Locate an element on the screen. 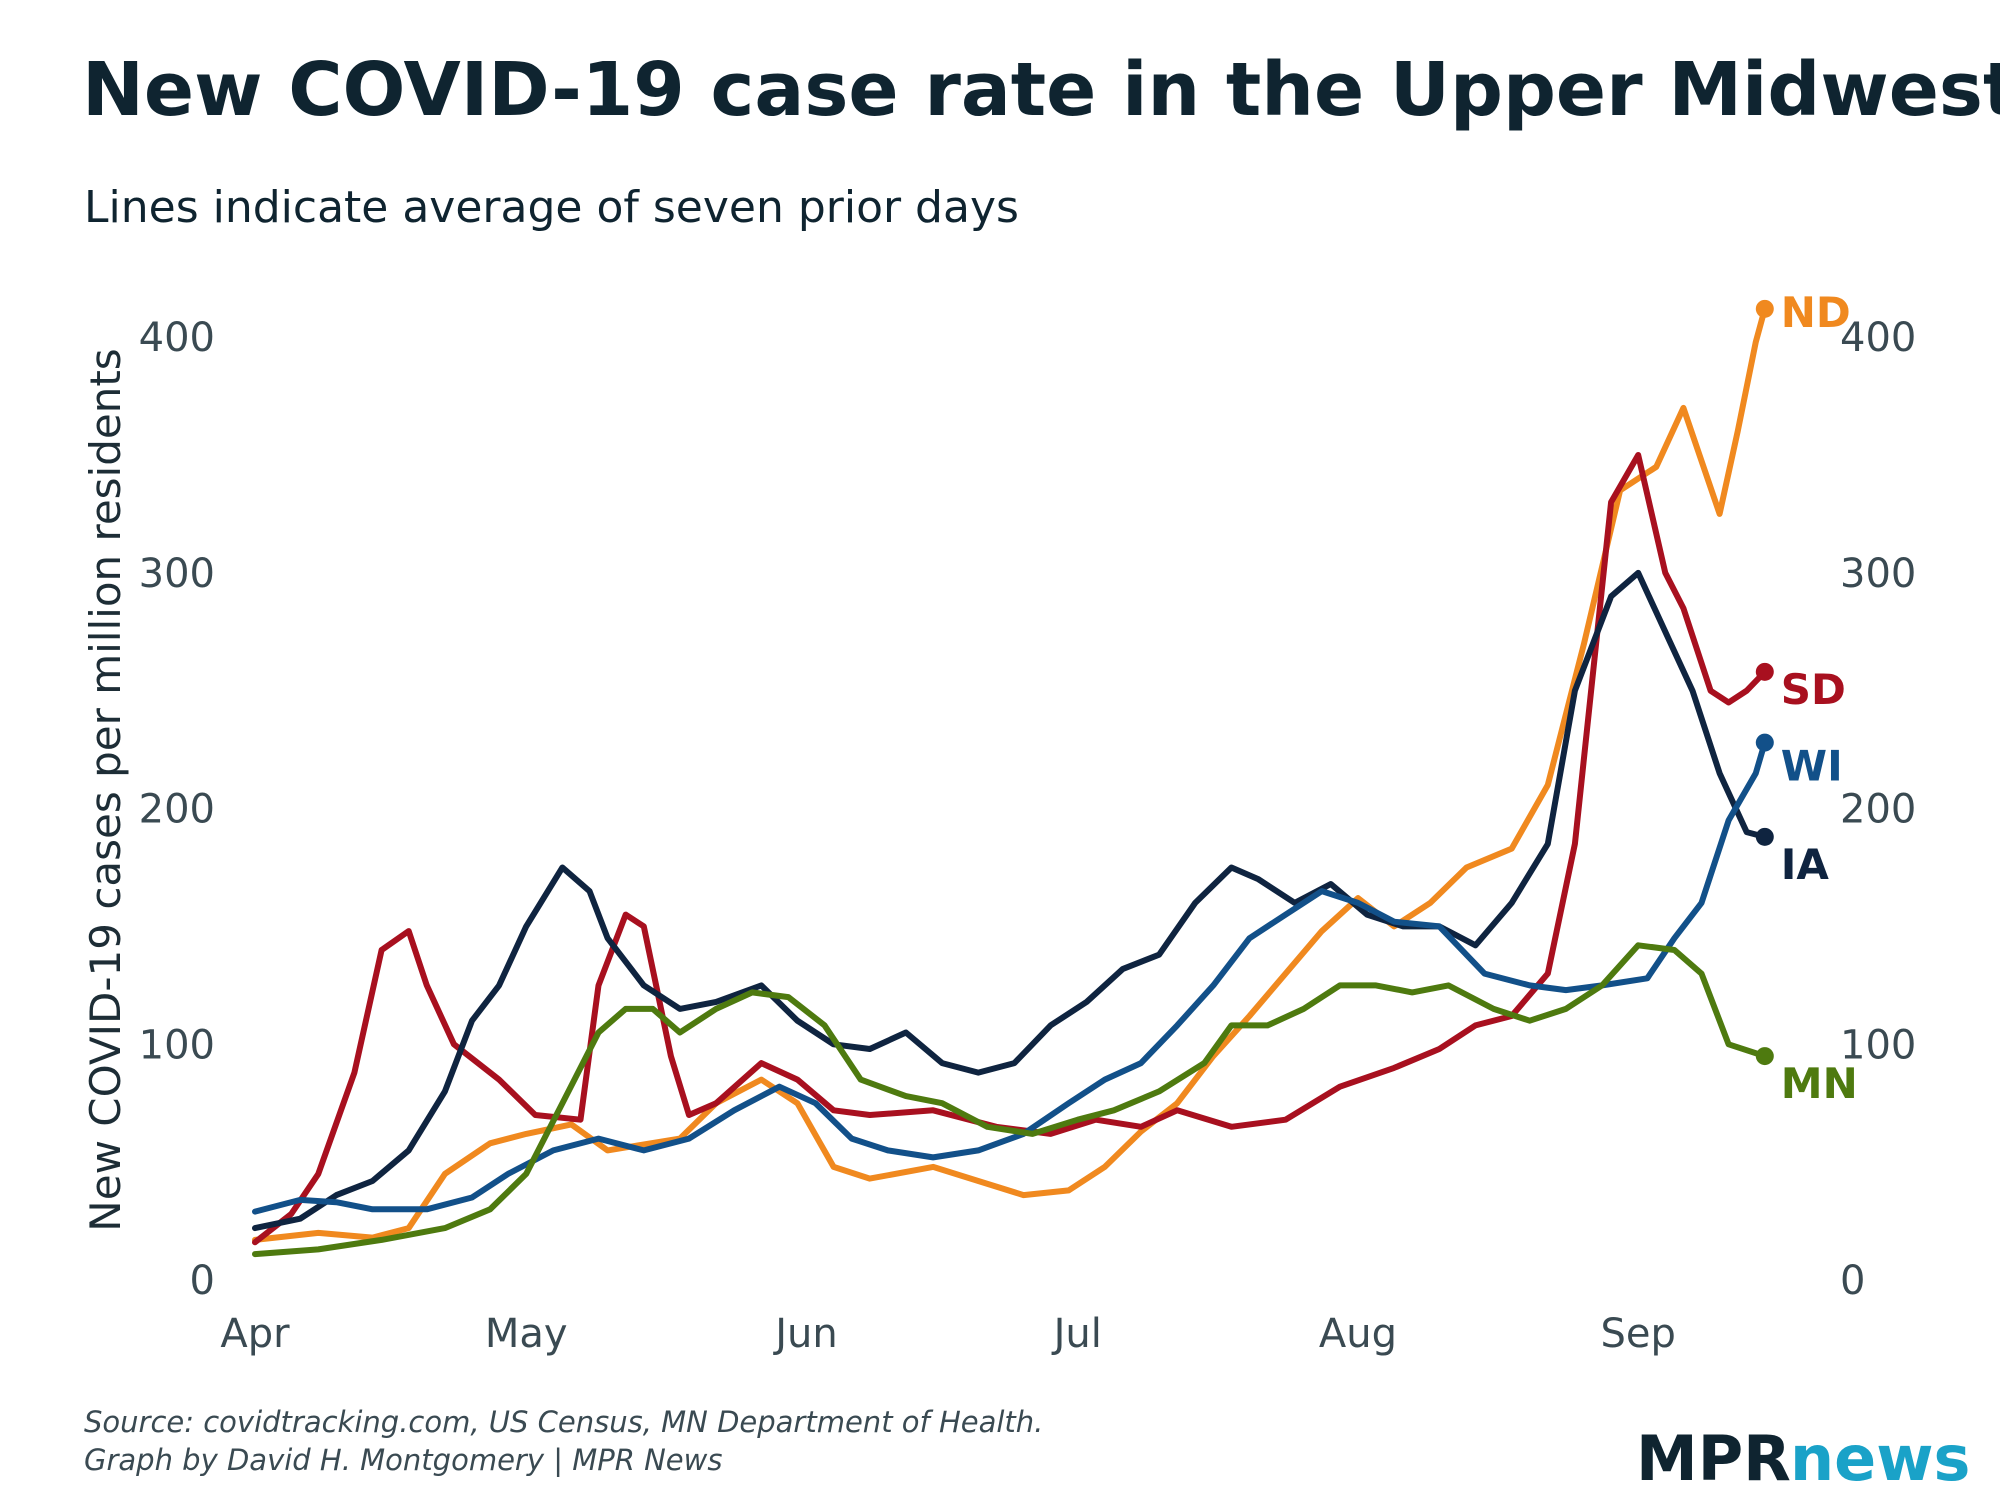  y-tick-label-left: 0 is located at coordinates (202, 1281).